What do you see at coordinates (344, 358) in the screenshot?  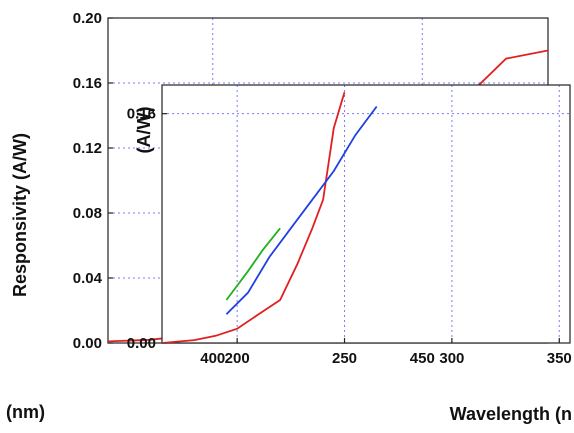 I see `x-tick-label: 250` at bounding box center [344, 358].